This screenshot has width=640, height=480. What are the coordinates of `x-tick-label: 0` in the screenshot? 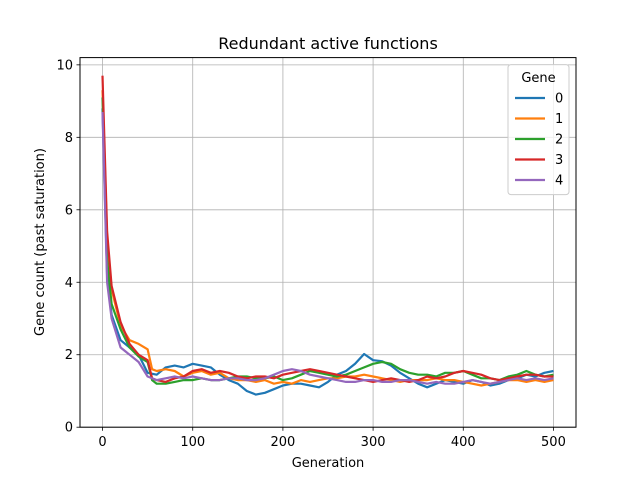 It's located at (102, 442).